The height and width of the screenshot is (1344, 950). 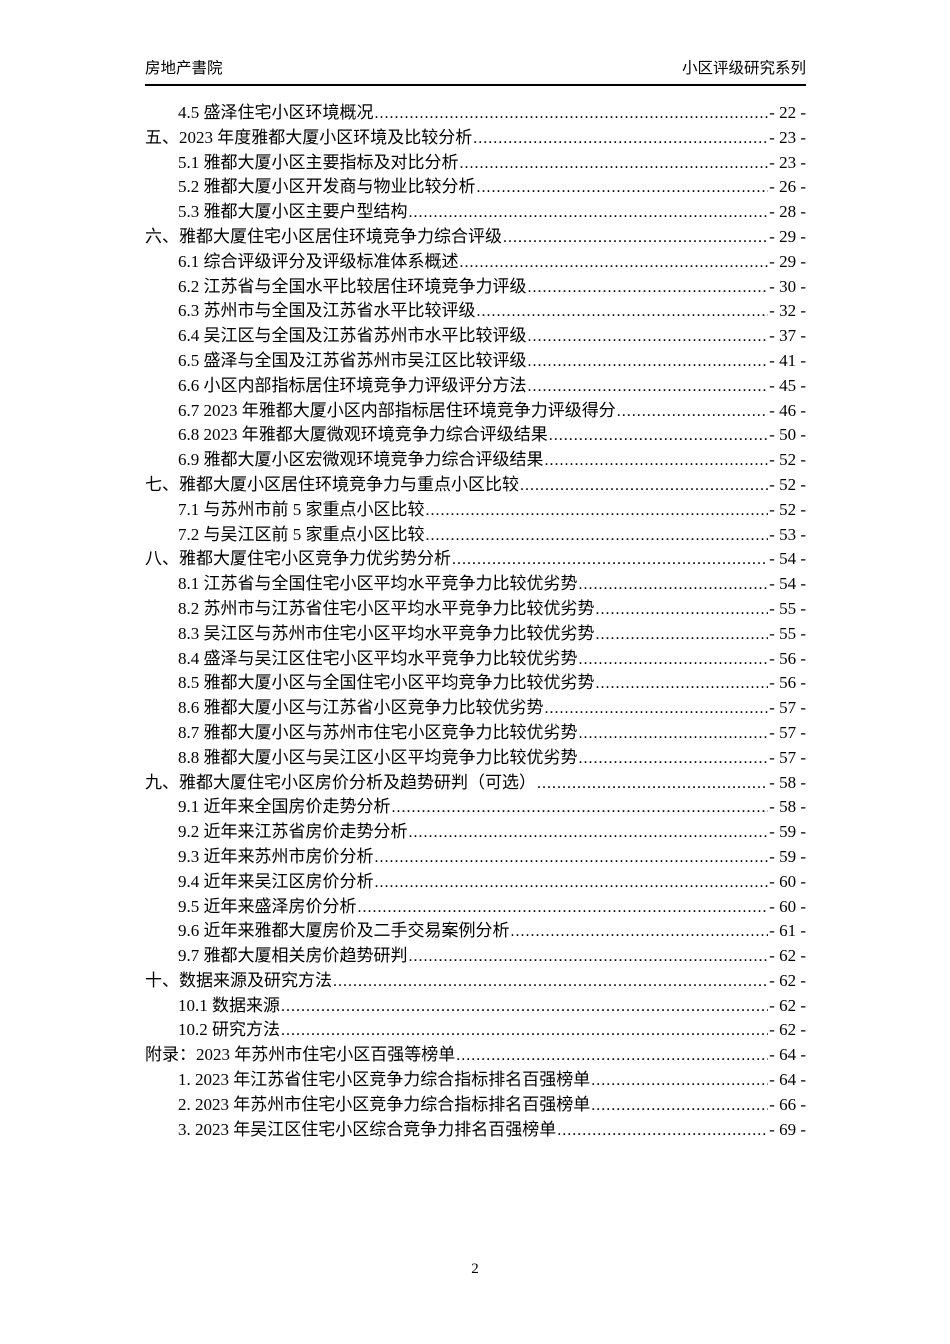 What do you see at coordinates (475, 609) in the screenshot?
I see `toc-entry: 8.2 苏州市与江苏省住宅小区平均水平竞争力比较优劣势 - 55 -` at bounding box center [475, 609].